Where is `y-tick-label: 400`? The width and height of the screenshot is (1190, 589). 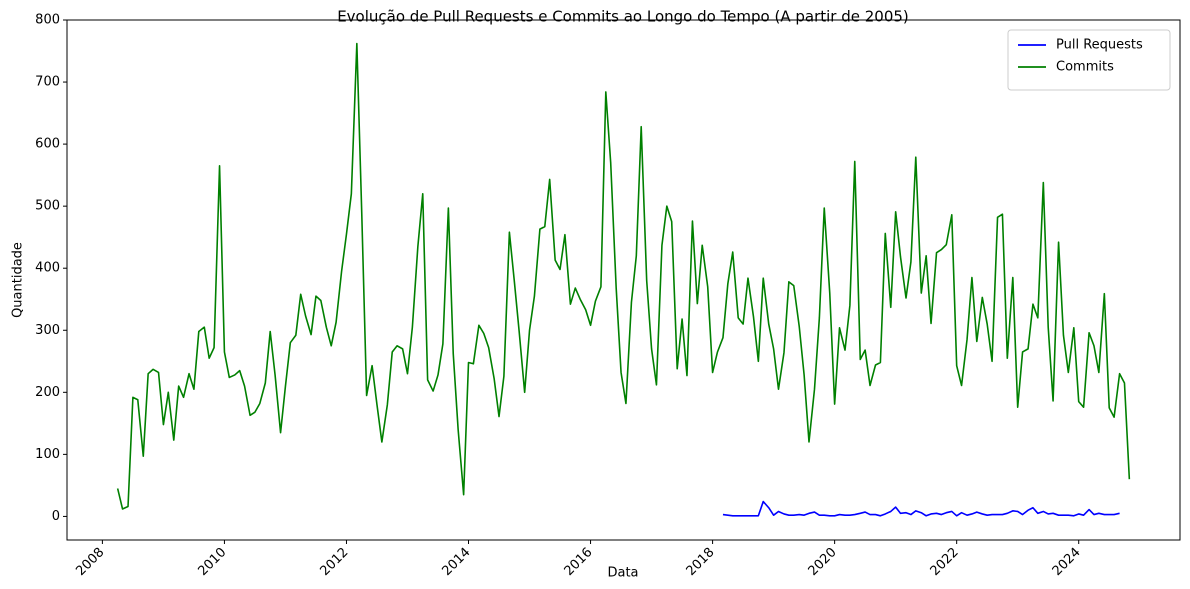
y-tick-label: 400 is located at coordinates (47, 268).